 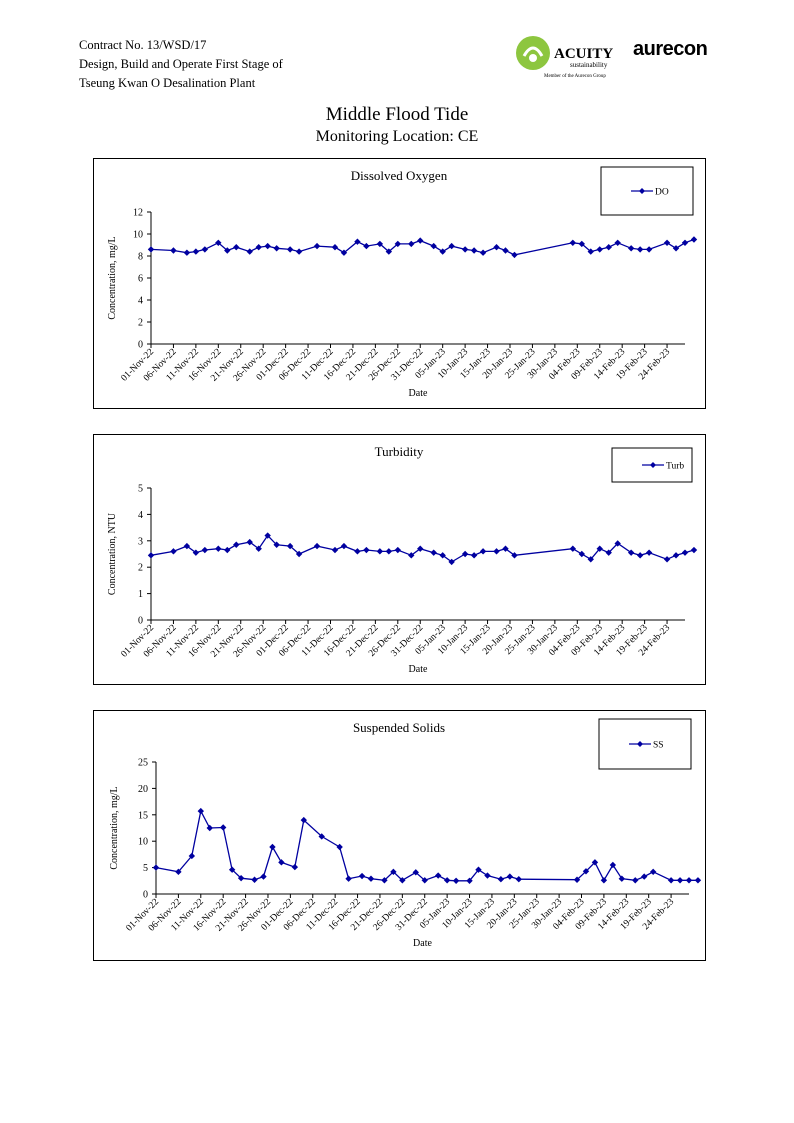 I want to click on y-tick-label: 12, so click(x=138, y=213).